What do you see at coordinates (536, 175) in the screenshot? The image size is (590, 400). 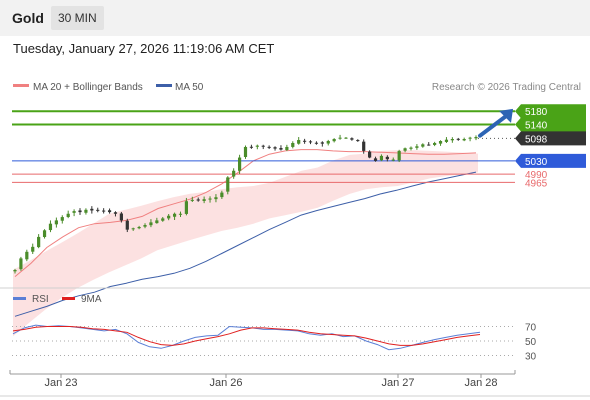 I see `level-label-4990: 4990` at bounding box center [536, 175].